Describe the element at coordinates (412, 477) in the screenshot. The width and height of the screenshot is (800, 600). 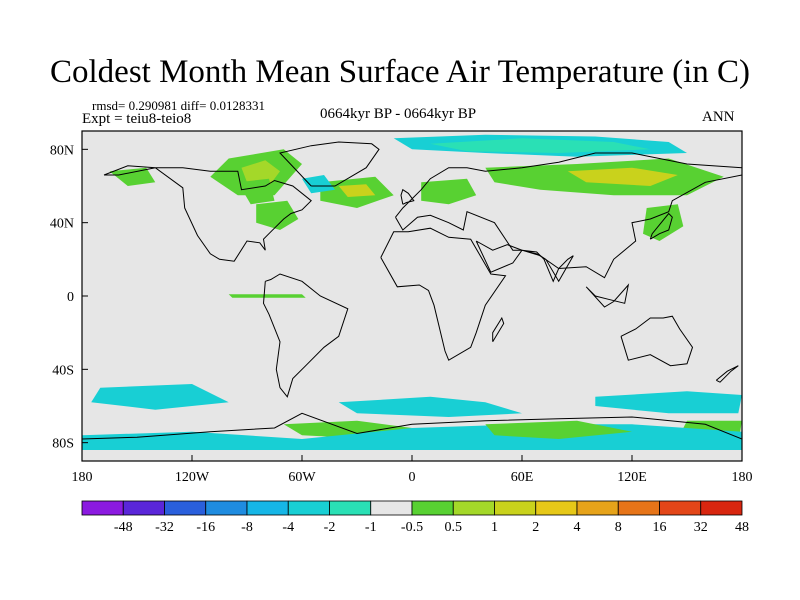
I see `x-tick-label: 0` at that location.